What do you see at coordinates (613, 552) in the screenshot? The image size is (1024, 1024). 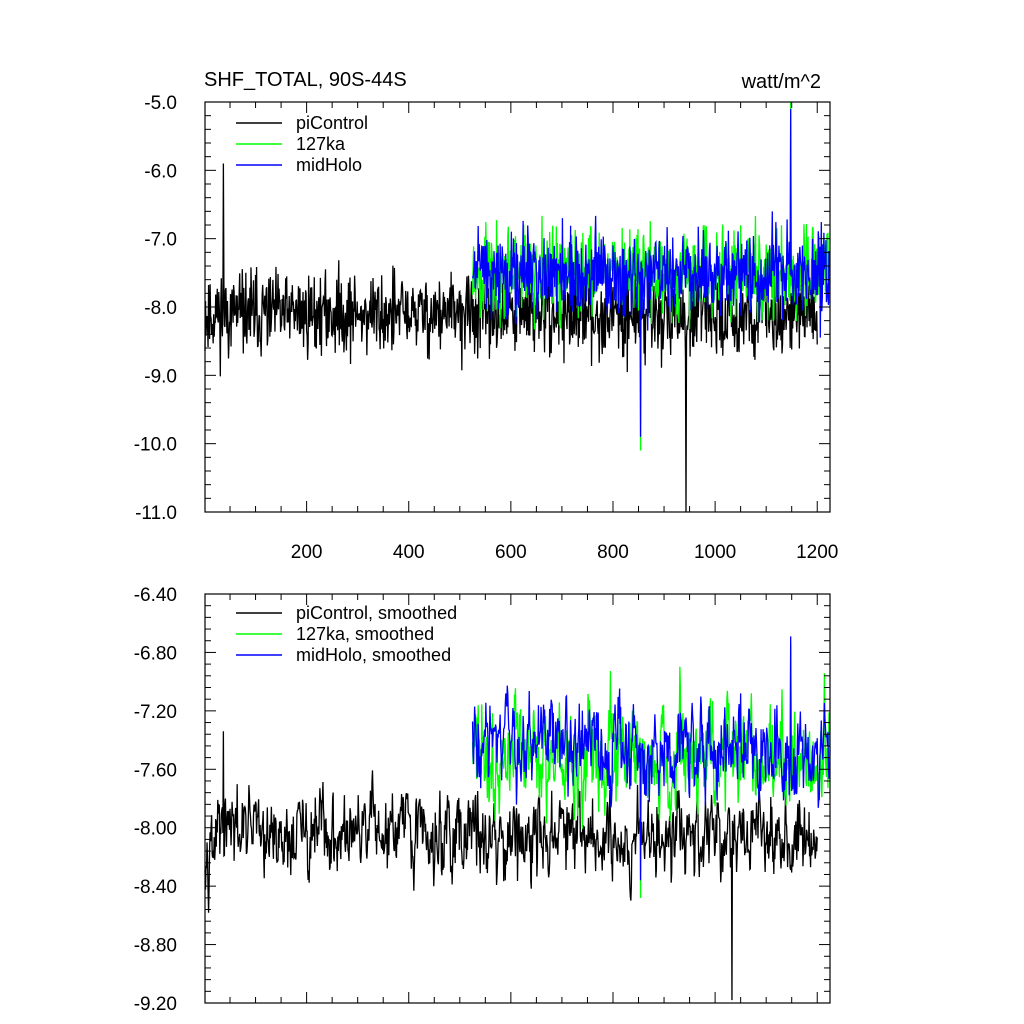 I see `x-tick-label: 800` at bounding box center [613, 552].